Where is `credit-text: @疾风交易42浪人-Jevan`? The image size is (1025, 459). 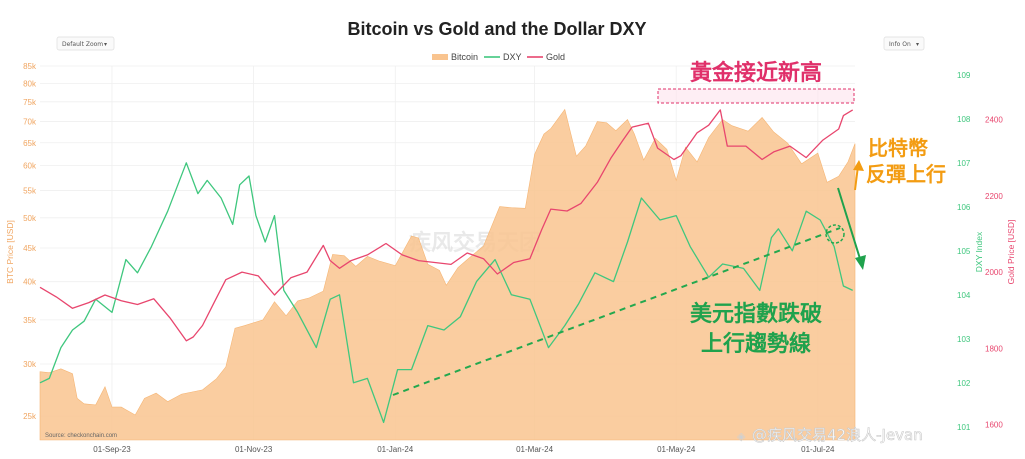 credit-text: @疾风交易42浪人-Jevan is located at coordinates (837, 435).